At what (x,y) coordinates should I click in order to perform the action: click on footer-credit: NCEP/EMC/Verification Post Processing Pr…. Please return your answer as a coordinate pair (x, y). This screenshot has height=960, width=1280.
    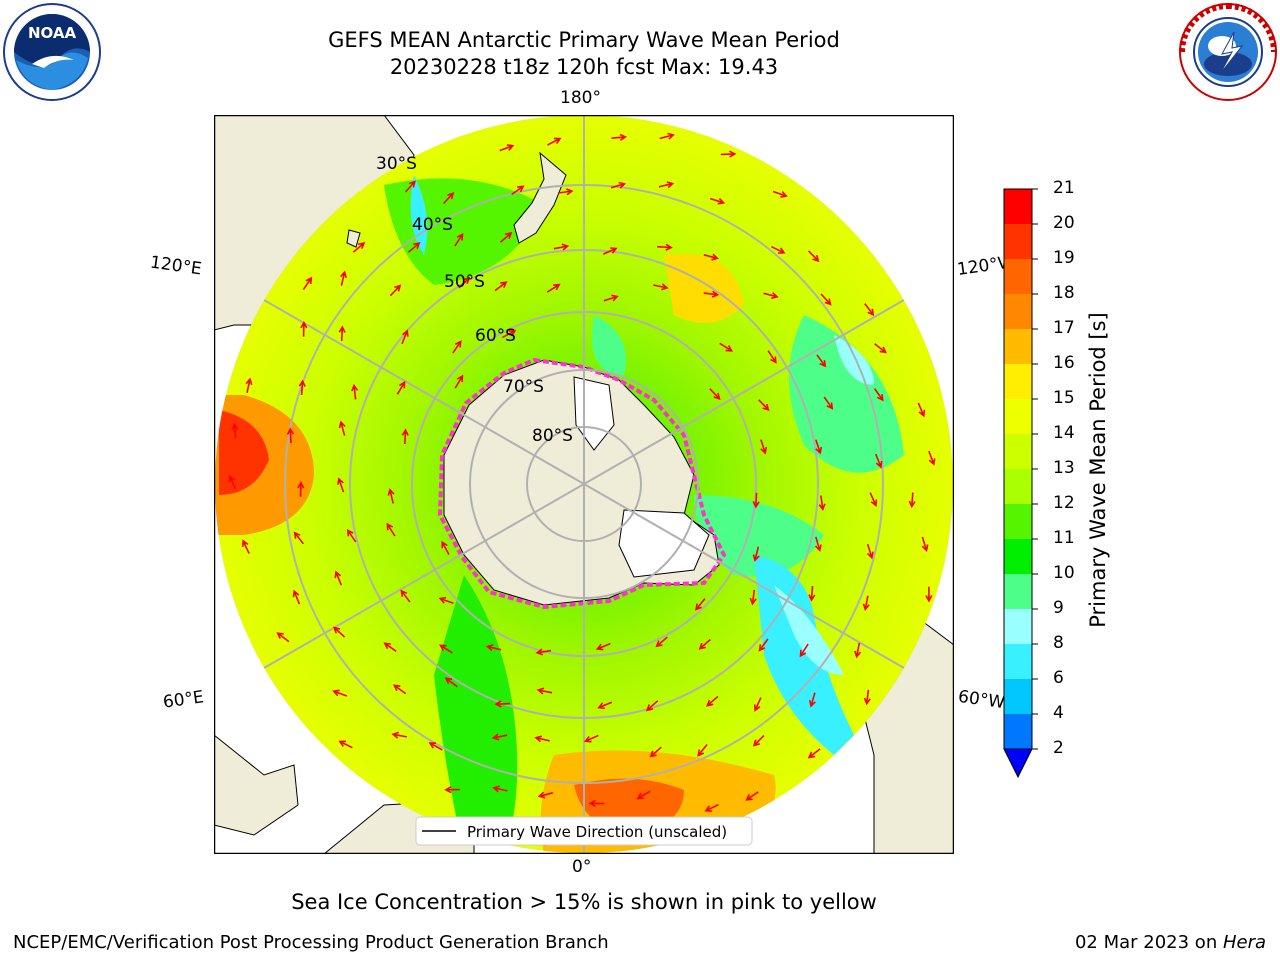
    Looking at the image, I should click on (311, 942).